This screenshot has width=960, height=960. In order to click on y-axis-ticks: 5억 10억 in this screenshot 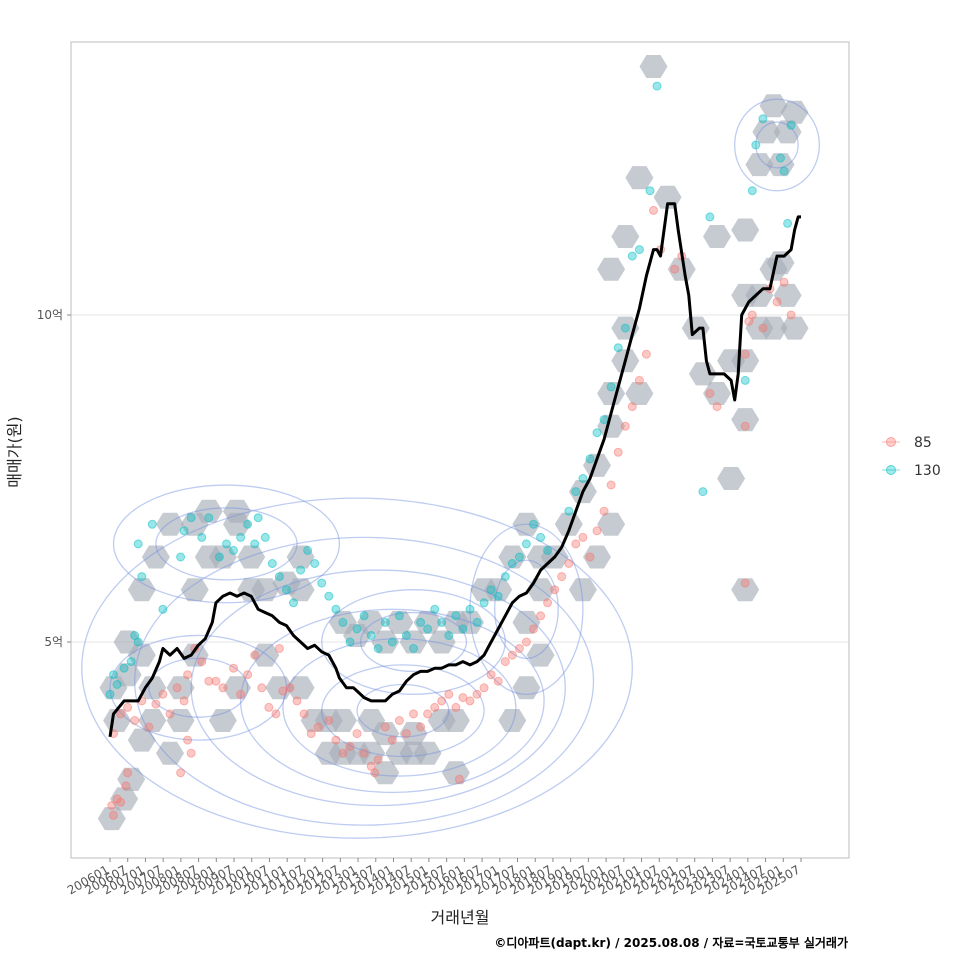, I will do `click(54, 478)`.